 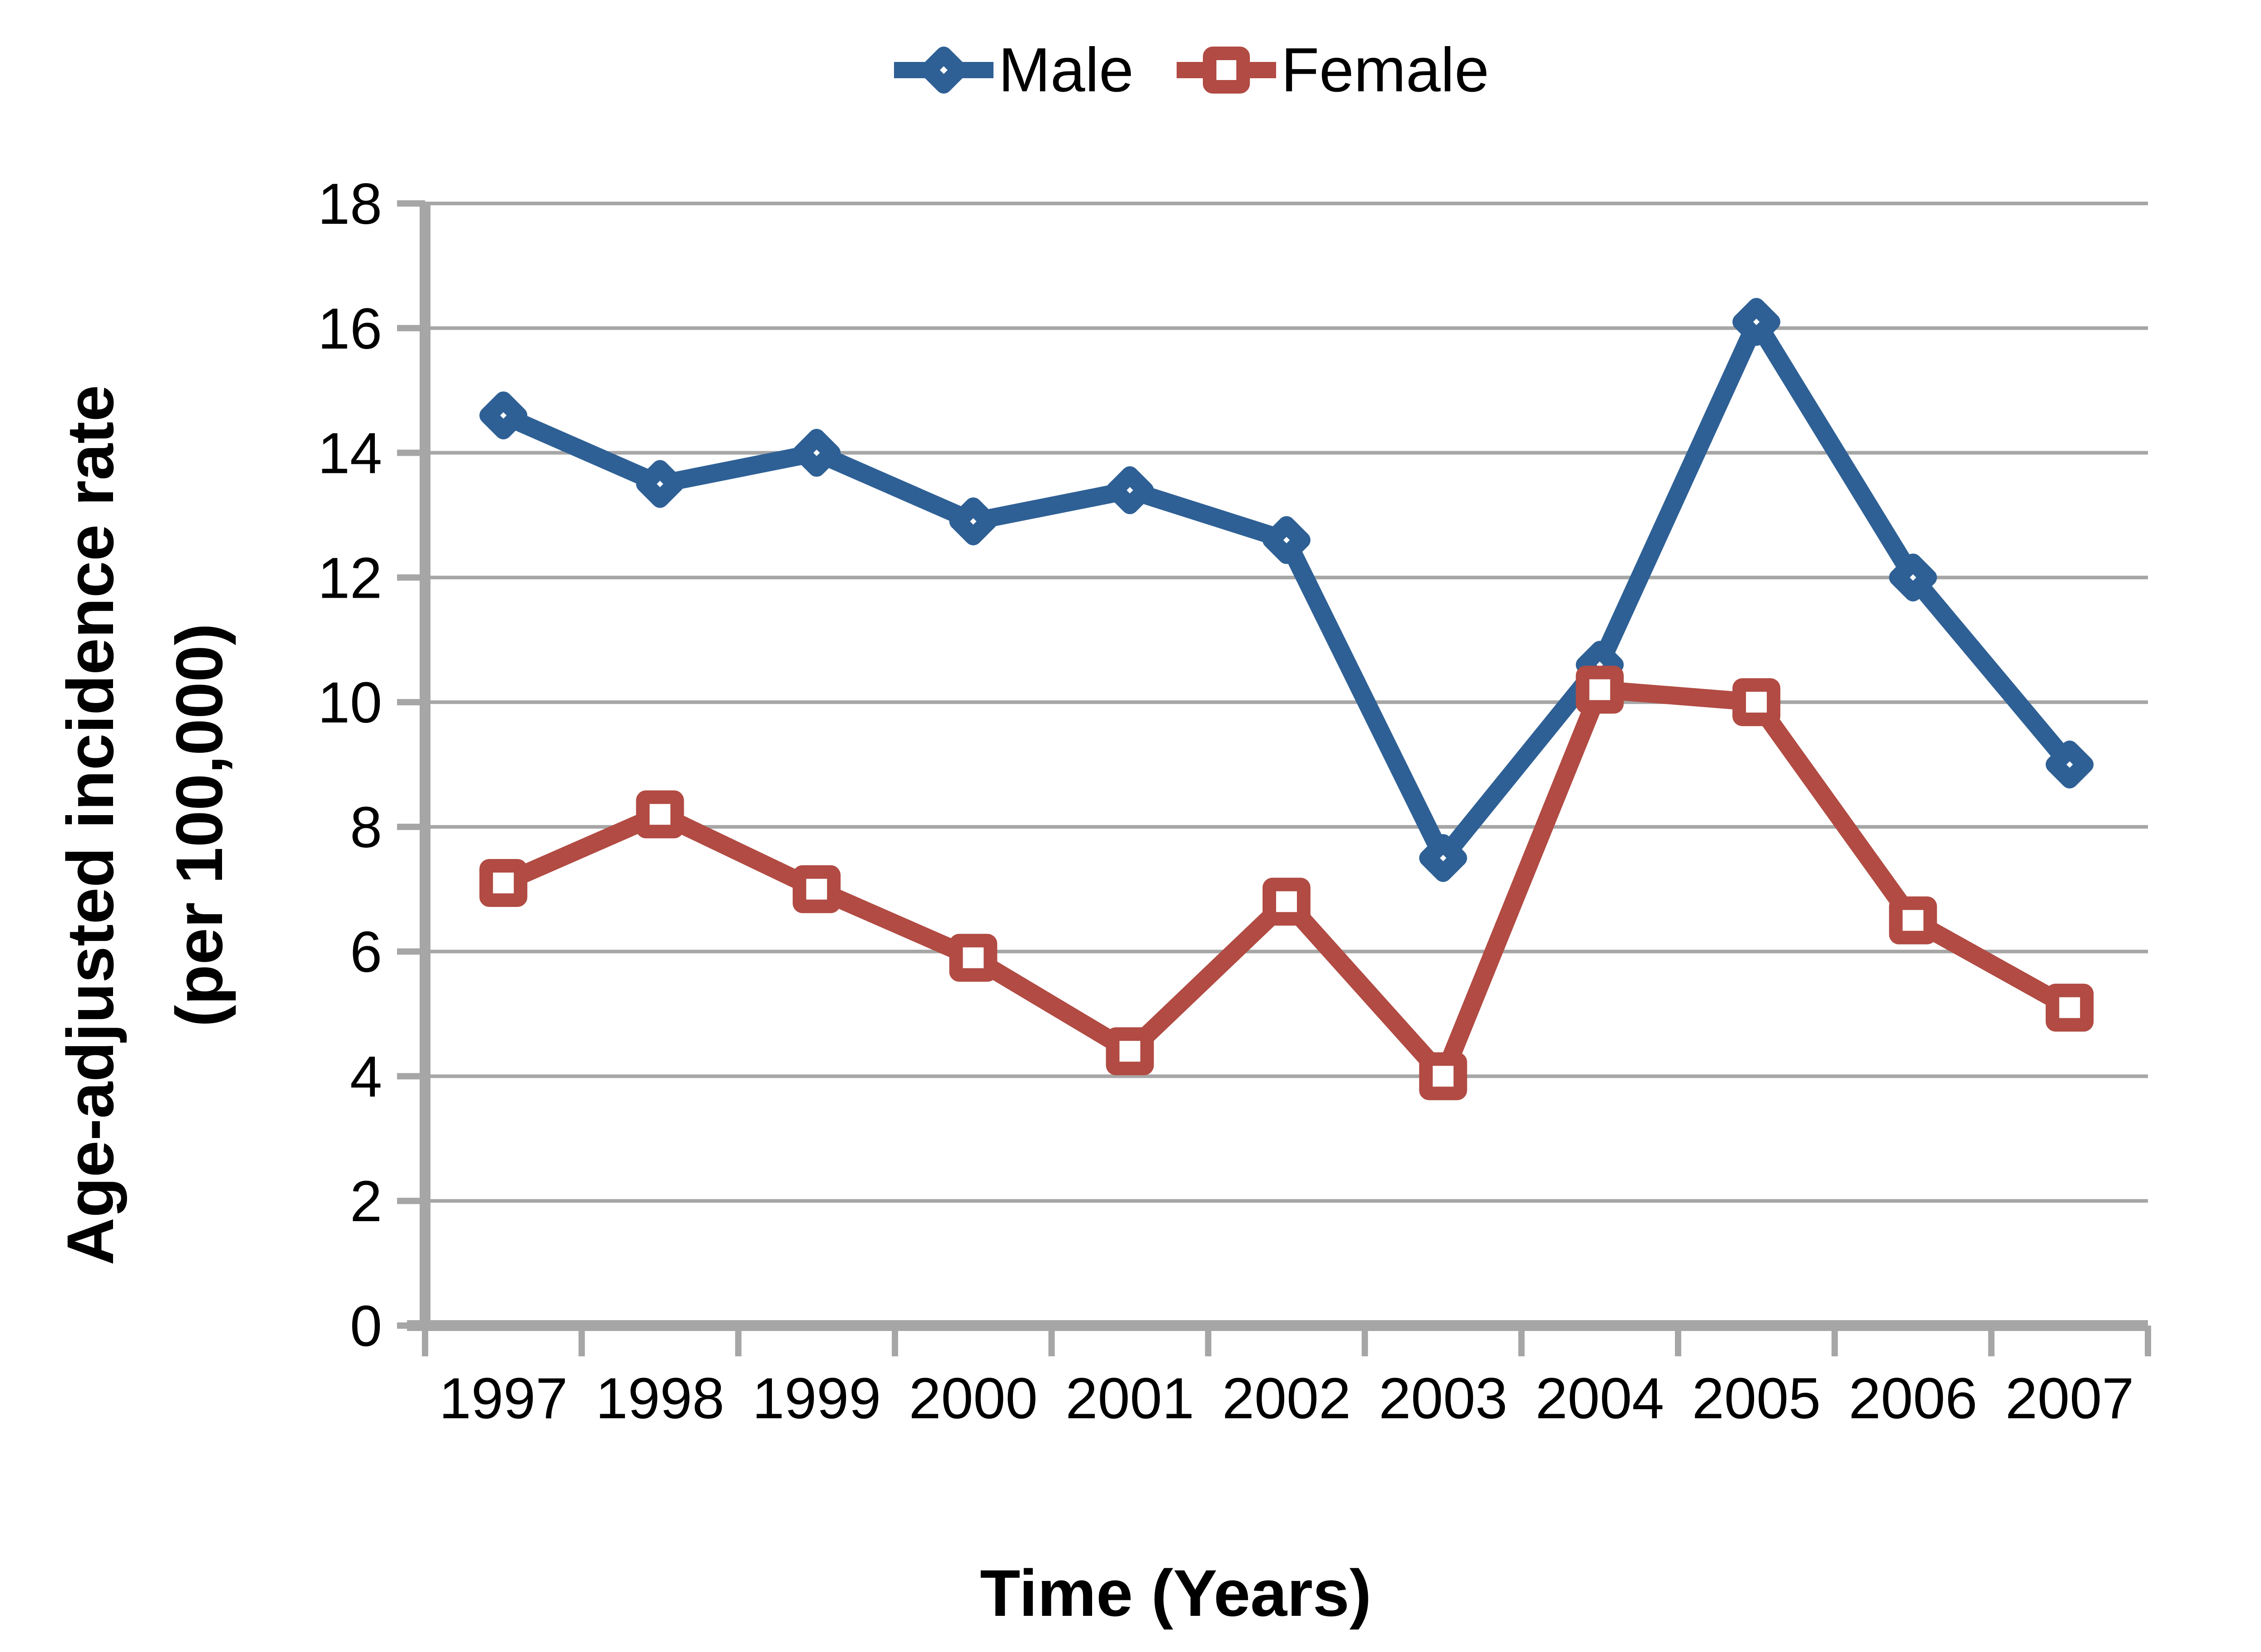 I want to click on legend-item-male: Male, so click(x=1013, y=70).